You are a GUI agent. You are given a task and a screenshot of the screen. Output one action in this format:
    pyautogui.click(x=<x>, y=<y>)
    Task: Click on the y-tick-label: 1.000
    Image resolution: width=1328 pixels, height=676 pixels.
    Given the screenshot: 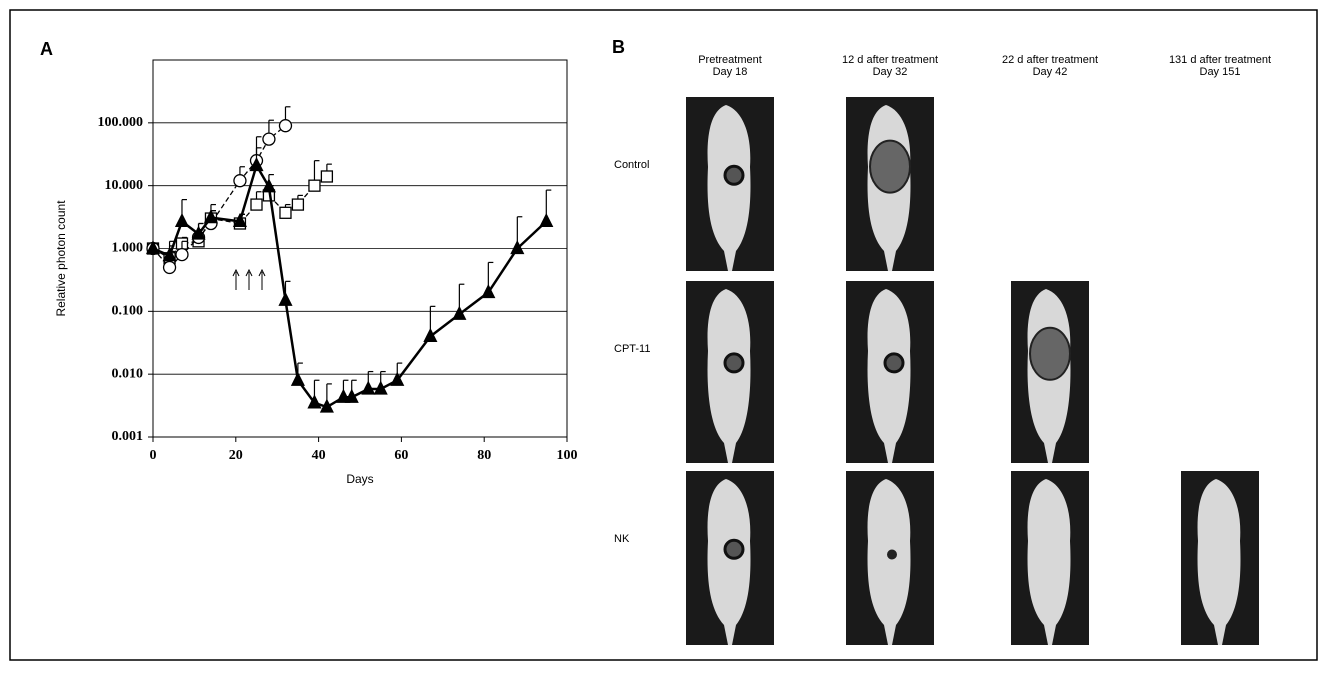 What is the action you would take?
    pyautogui.click(x=128, y=248)
    